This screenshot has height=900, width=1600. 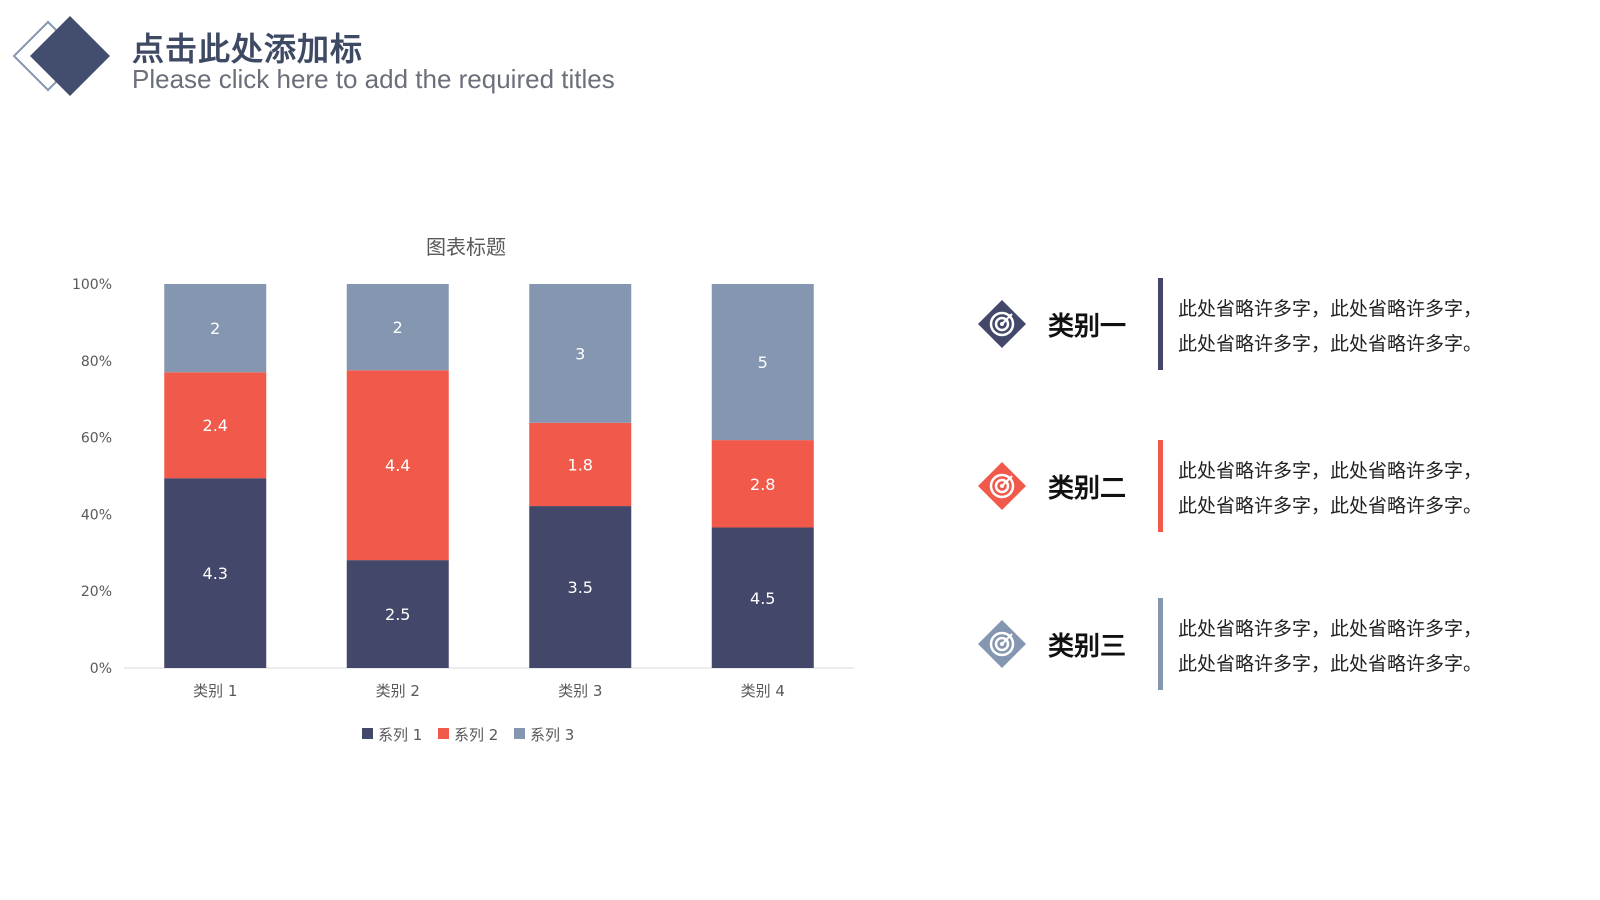 What do you see at coordinates (476, 735) in the screenshot?
I see `legend-label: 系列 2` at bounding box center [476, 735].